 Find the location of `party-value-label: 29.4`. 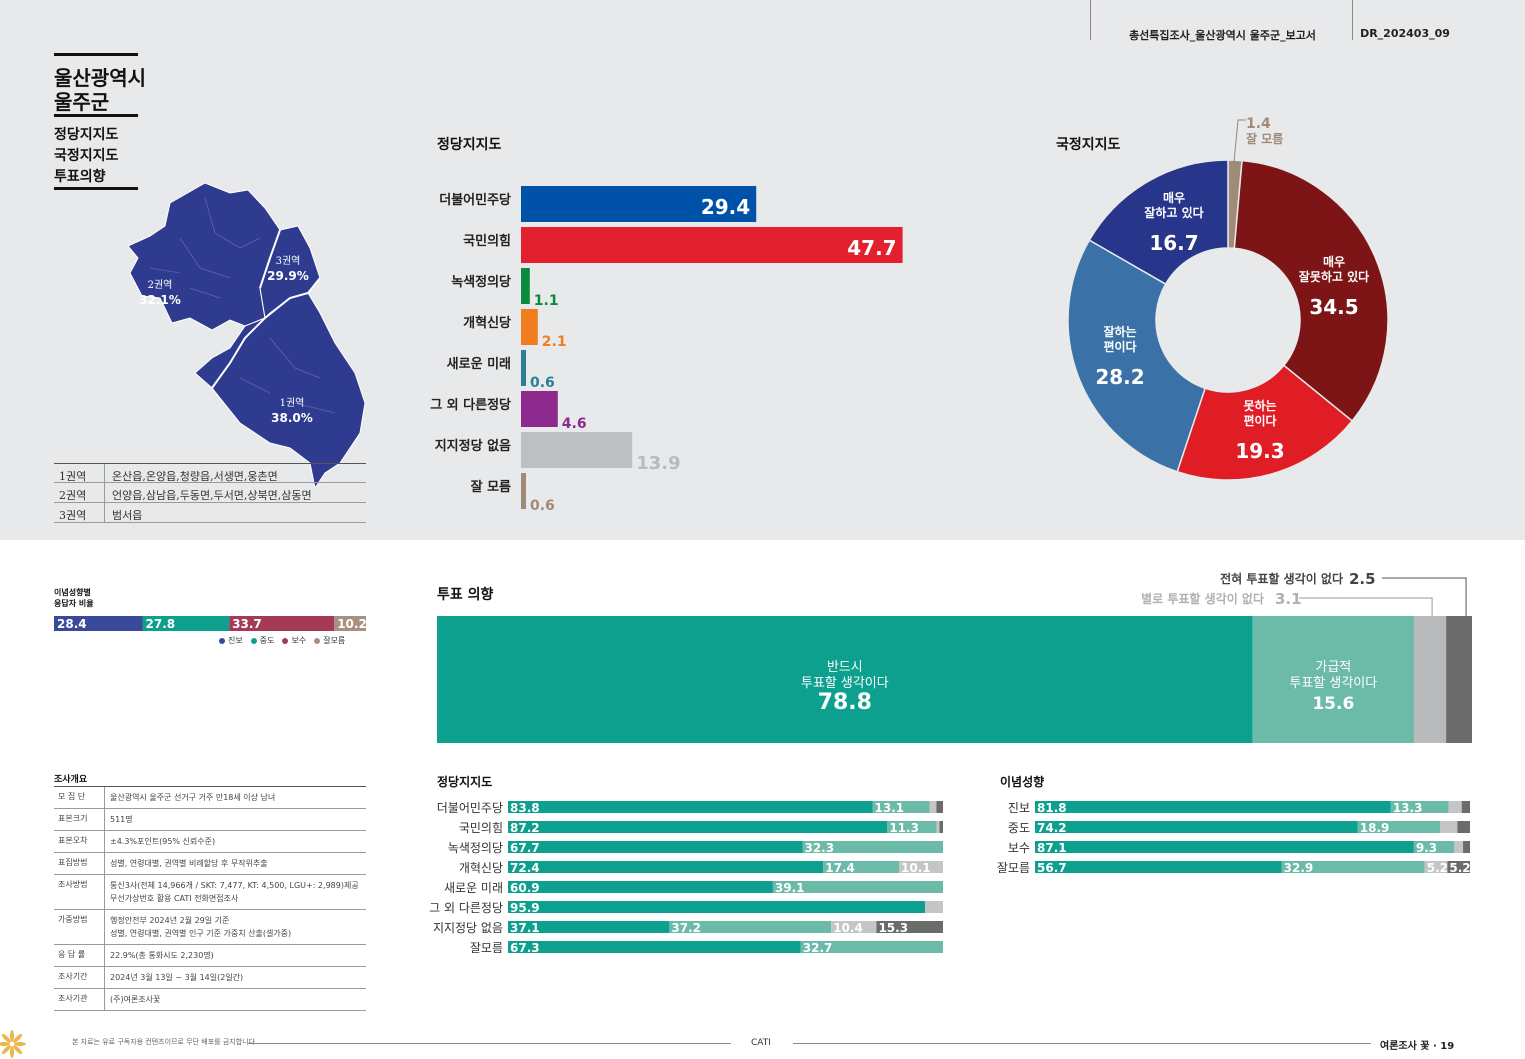

party-value-label: 29.4 is located at coordinates (725, 207).